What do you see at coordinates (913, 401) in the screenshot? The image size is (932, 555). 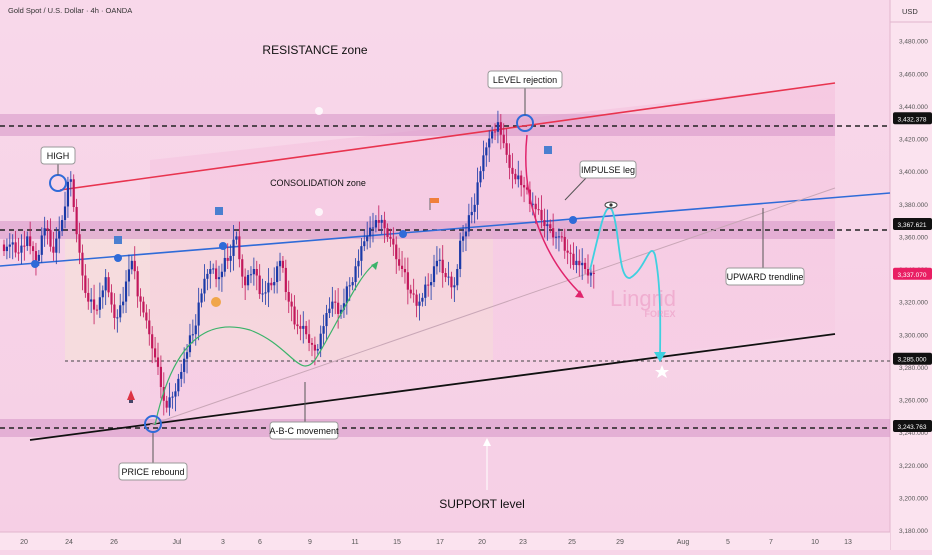 I see `y-tick-label: 3,260.000` at bounding box center [913, 401].